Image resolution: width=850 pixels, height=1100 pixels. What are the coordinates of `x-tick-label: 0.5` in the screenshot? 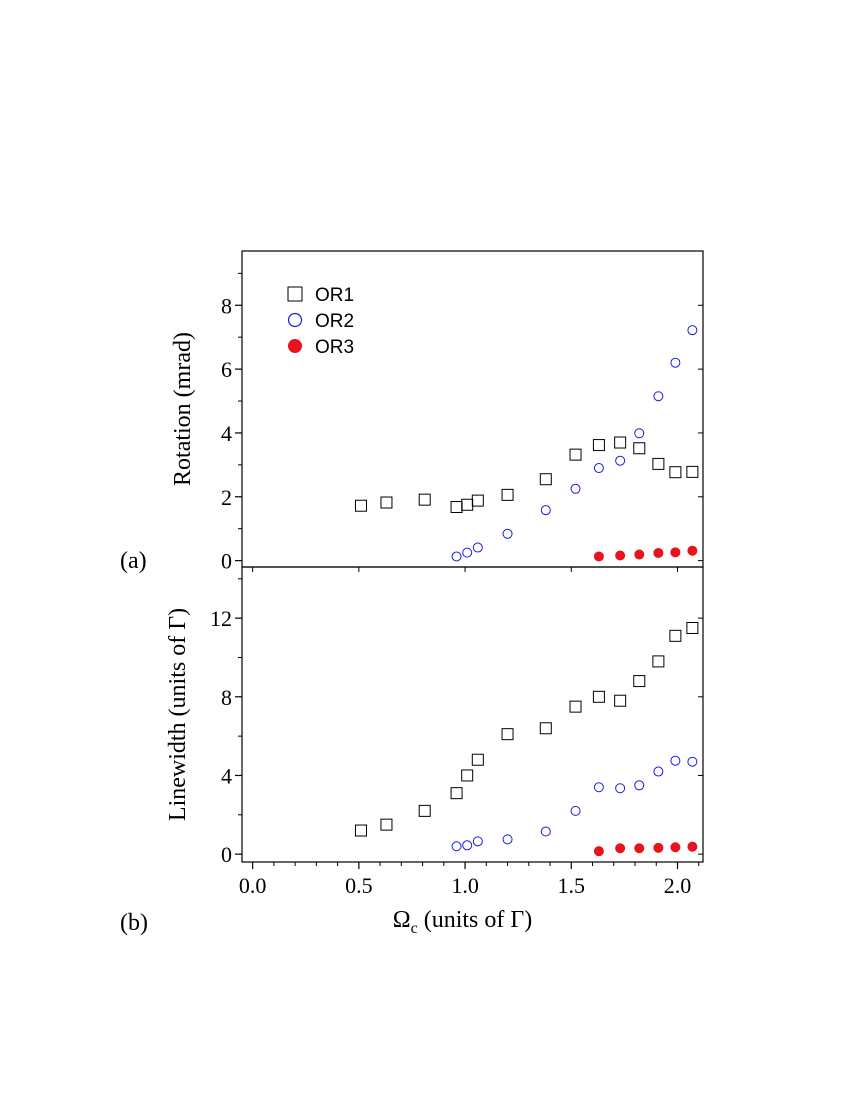 It's located at (359, 885).